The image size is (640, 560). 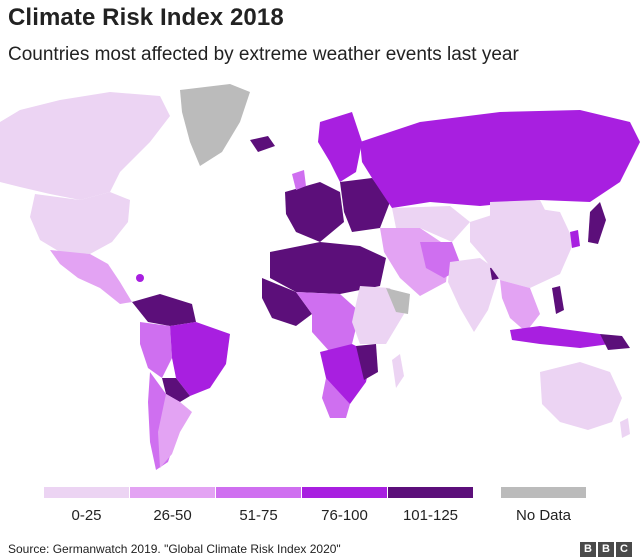 What do you see at coordinates (430, 515) in the screenshot?
I see `legend-label-101-125: 101-125` at bounding box center [430, 515].